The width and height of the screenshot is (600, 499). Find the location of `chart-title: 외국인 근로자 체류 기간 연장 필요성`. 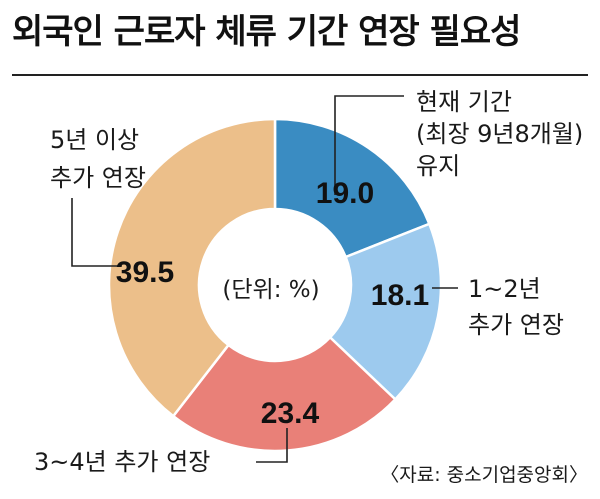

chart-title: 외국인 근로자 체류 기간 연장 필요성 is located at coordinates (266, 32).